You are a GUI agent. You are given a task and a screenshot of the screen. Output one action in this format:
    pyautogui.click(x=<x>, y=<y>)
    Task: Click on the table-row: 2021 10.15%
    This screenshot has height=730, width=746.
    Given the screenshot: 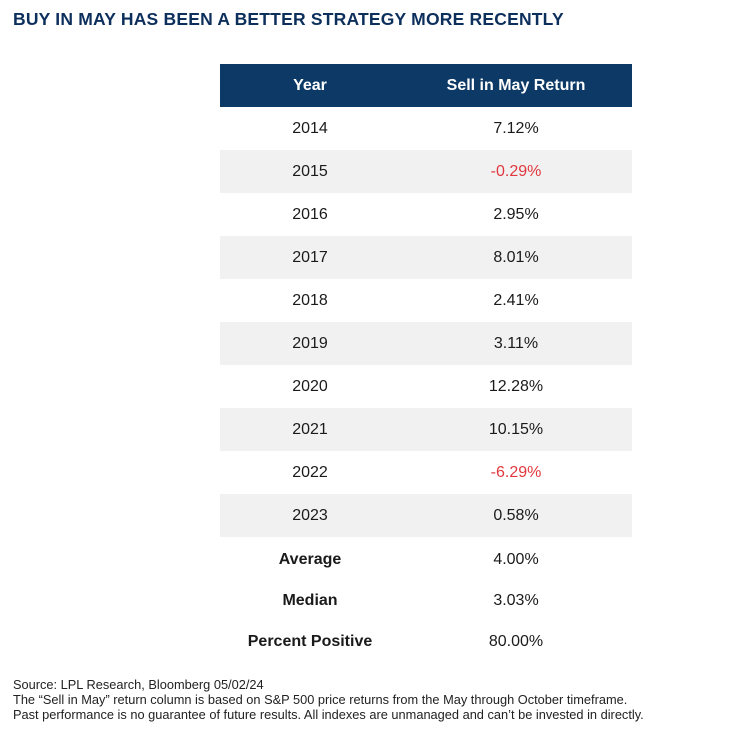 What is the action you would take?
    pyautogui.click(x=426, y=429)
    